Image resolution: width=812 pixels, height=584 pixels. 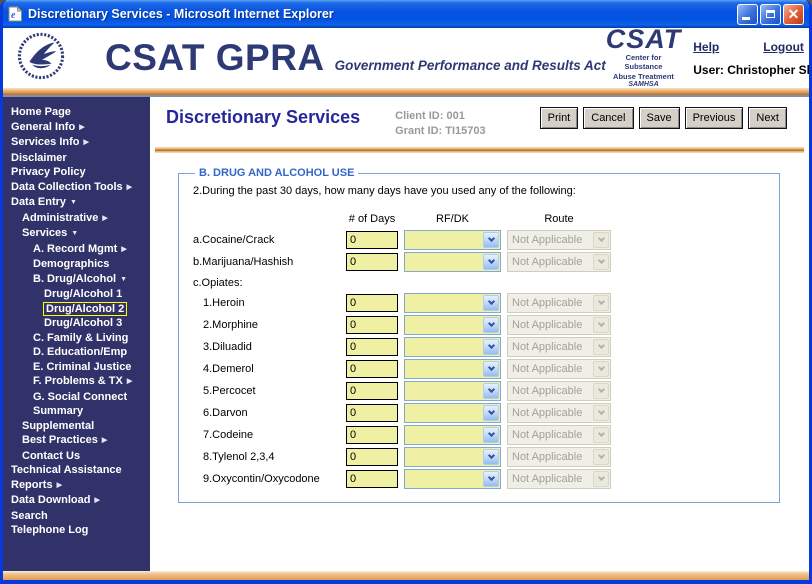 I want to click on rfdk-select-oxycontin-oxycodone, so click(x=452, y=479).